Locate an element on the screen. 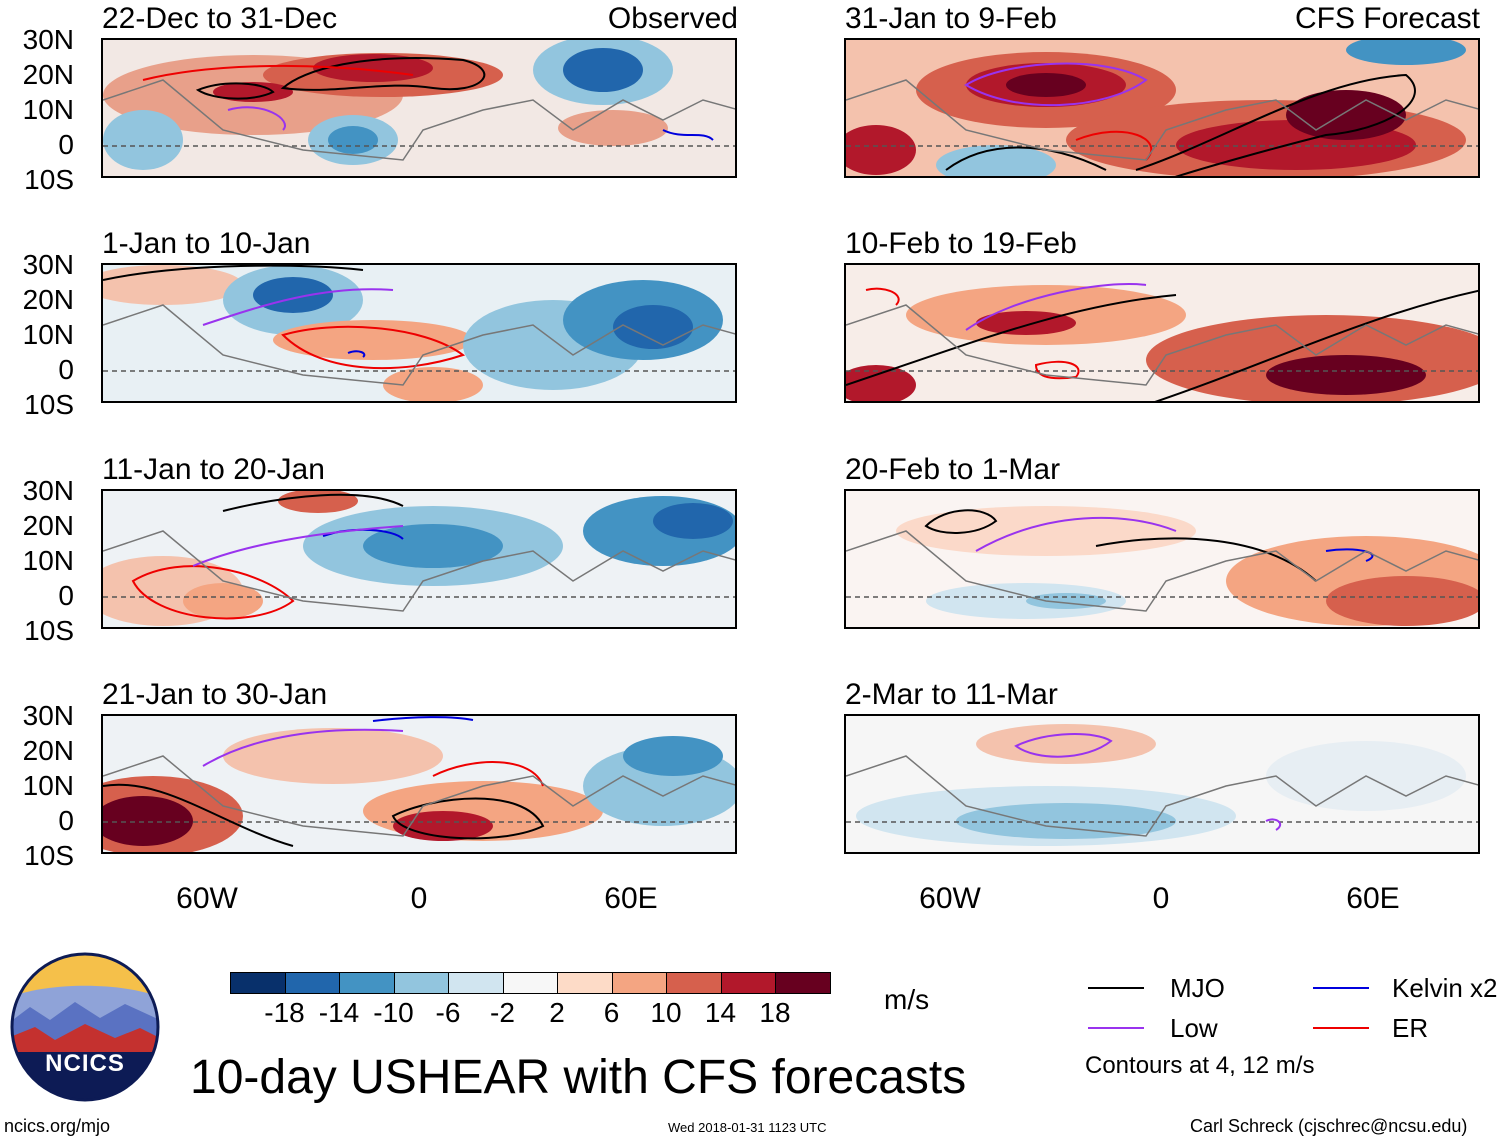 The width and height of the screenshot is (1510, 1142). footer-source-link: ncics.org/mjo is located at coordinates (57, 1126).